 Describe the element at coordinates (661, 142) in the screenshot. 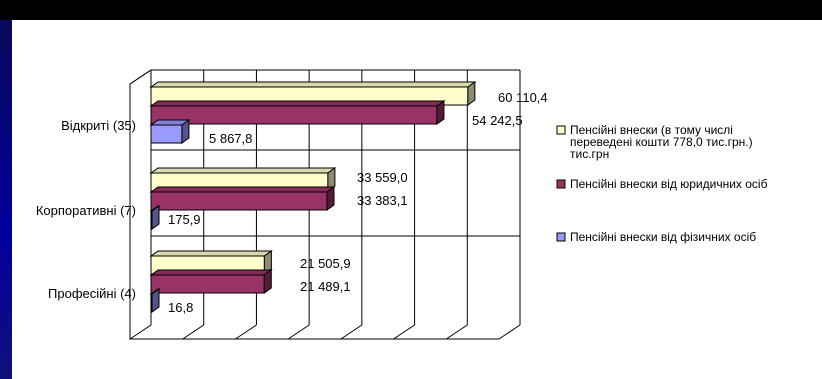

I see `legend-label: переведені кошти 778,0 тис.грн.)` at that location.